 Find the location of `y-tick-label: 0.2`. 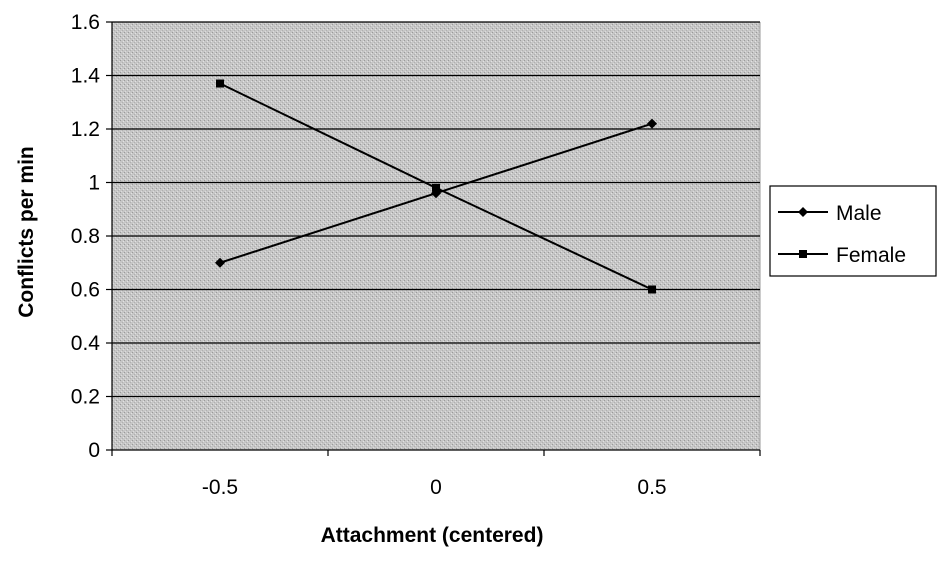

y-tick-label: 0.2 is located at coordinates (85, 397).